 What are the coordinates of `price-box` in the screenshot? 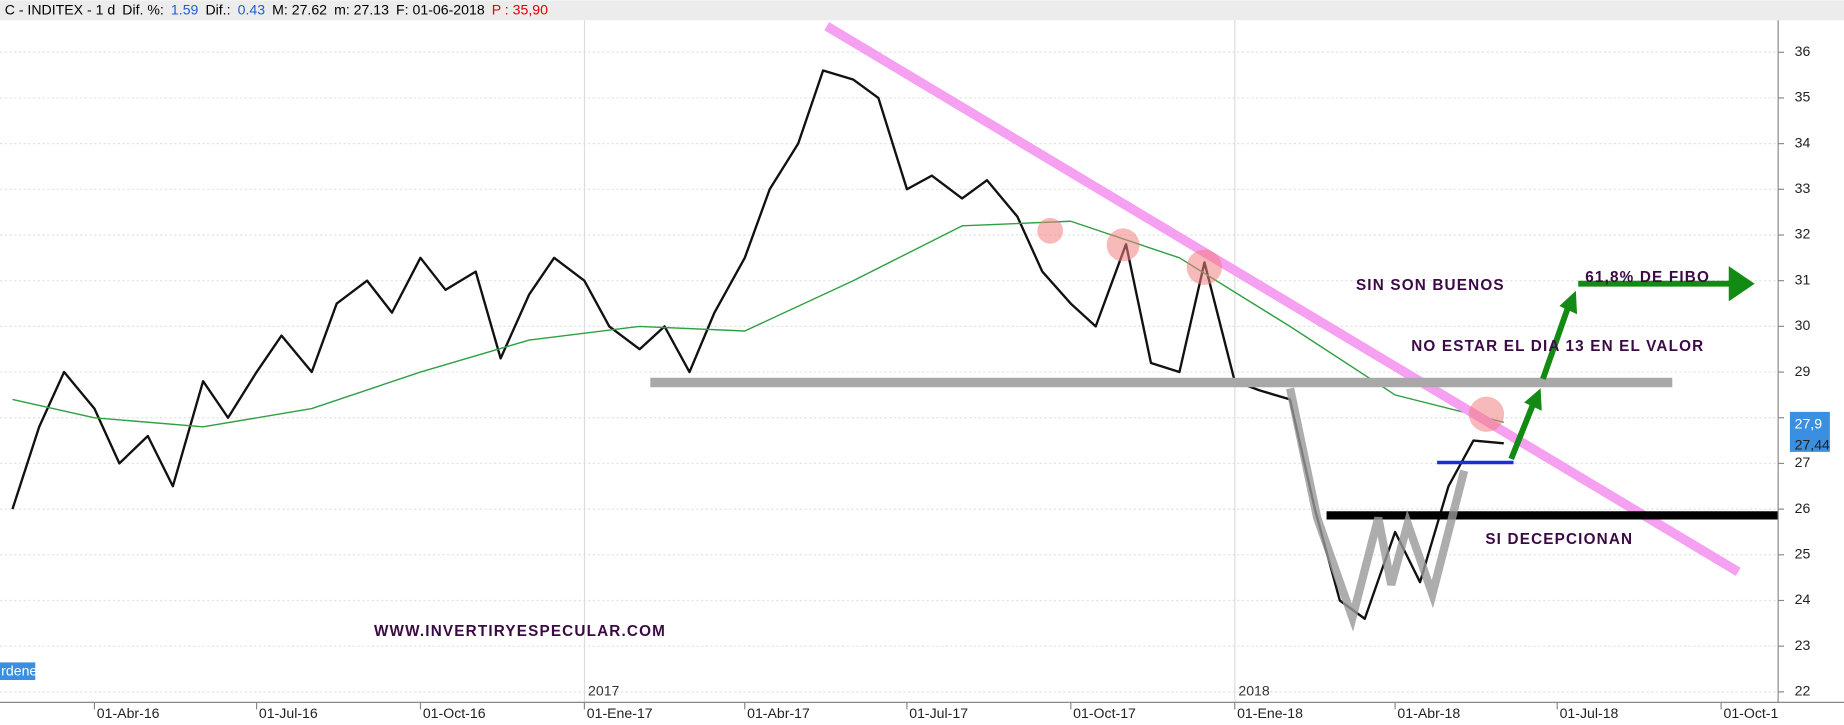 It's located at (1809, 431).